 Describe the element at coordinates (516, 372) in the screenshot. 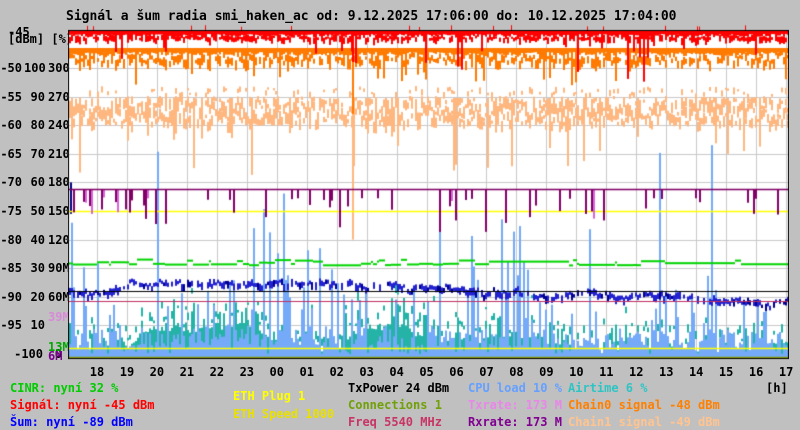

I see `x-axis-tick-08: 08` at that location.